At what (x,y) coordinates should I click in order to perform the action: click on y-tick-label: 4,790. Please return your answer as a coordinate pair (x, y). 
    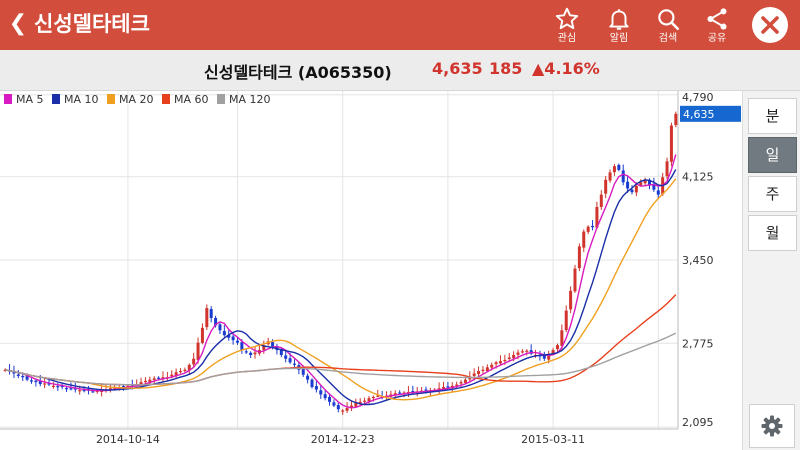
    Looking at the image, I should click on (698, 97).